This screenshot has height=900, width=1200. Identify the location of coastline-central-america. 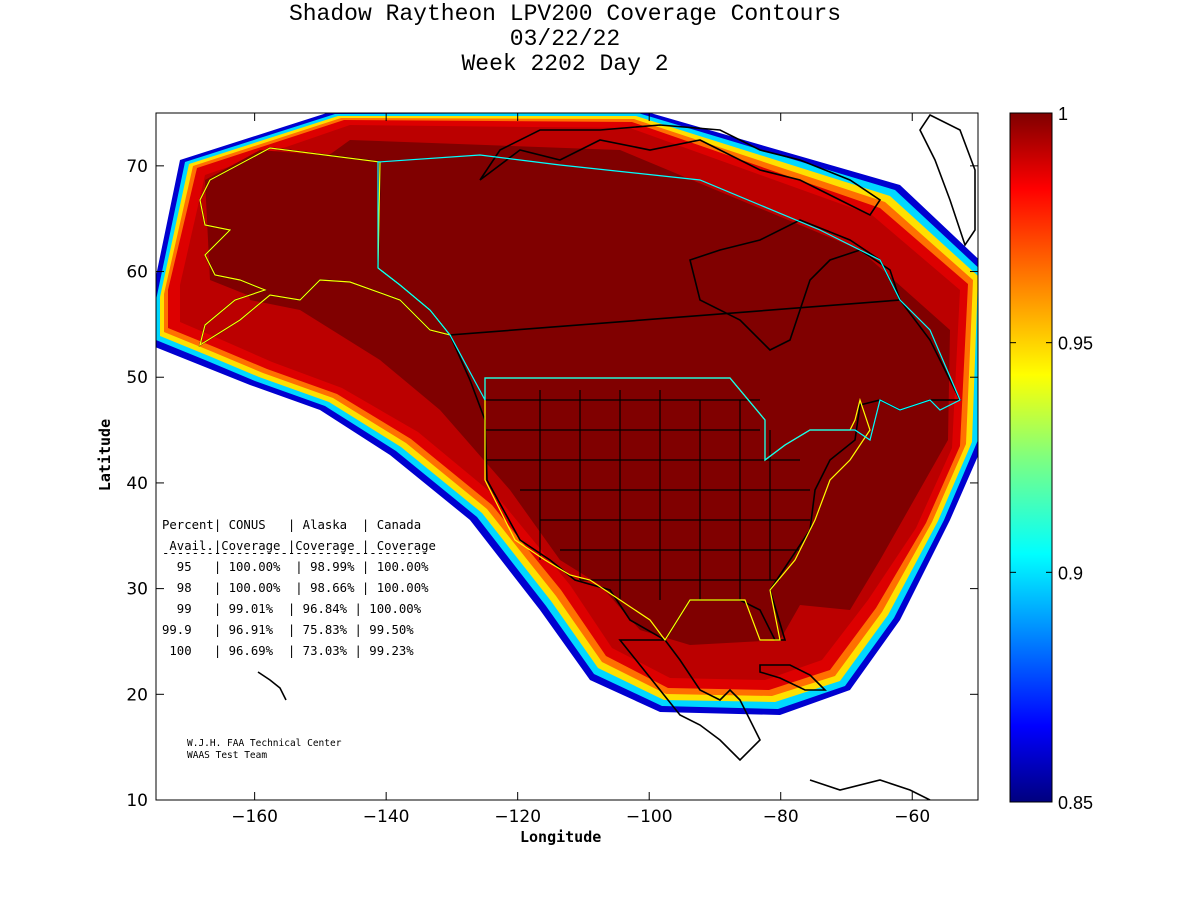
(689, 700).